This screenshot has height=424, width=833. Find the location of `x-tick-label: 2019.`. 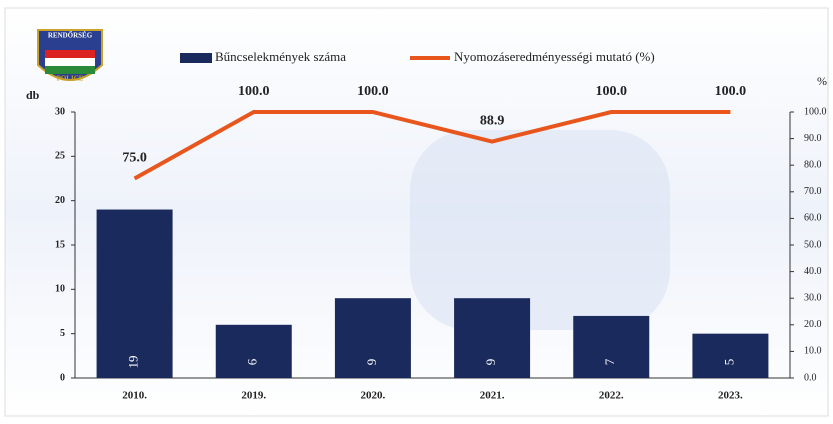

x-tick-label: 2019. is located at coordinates (253, 396).